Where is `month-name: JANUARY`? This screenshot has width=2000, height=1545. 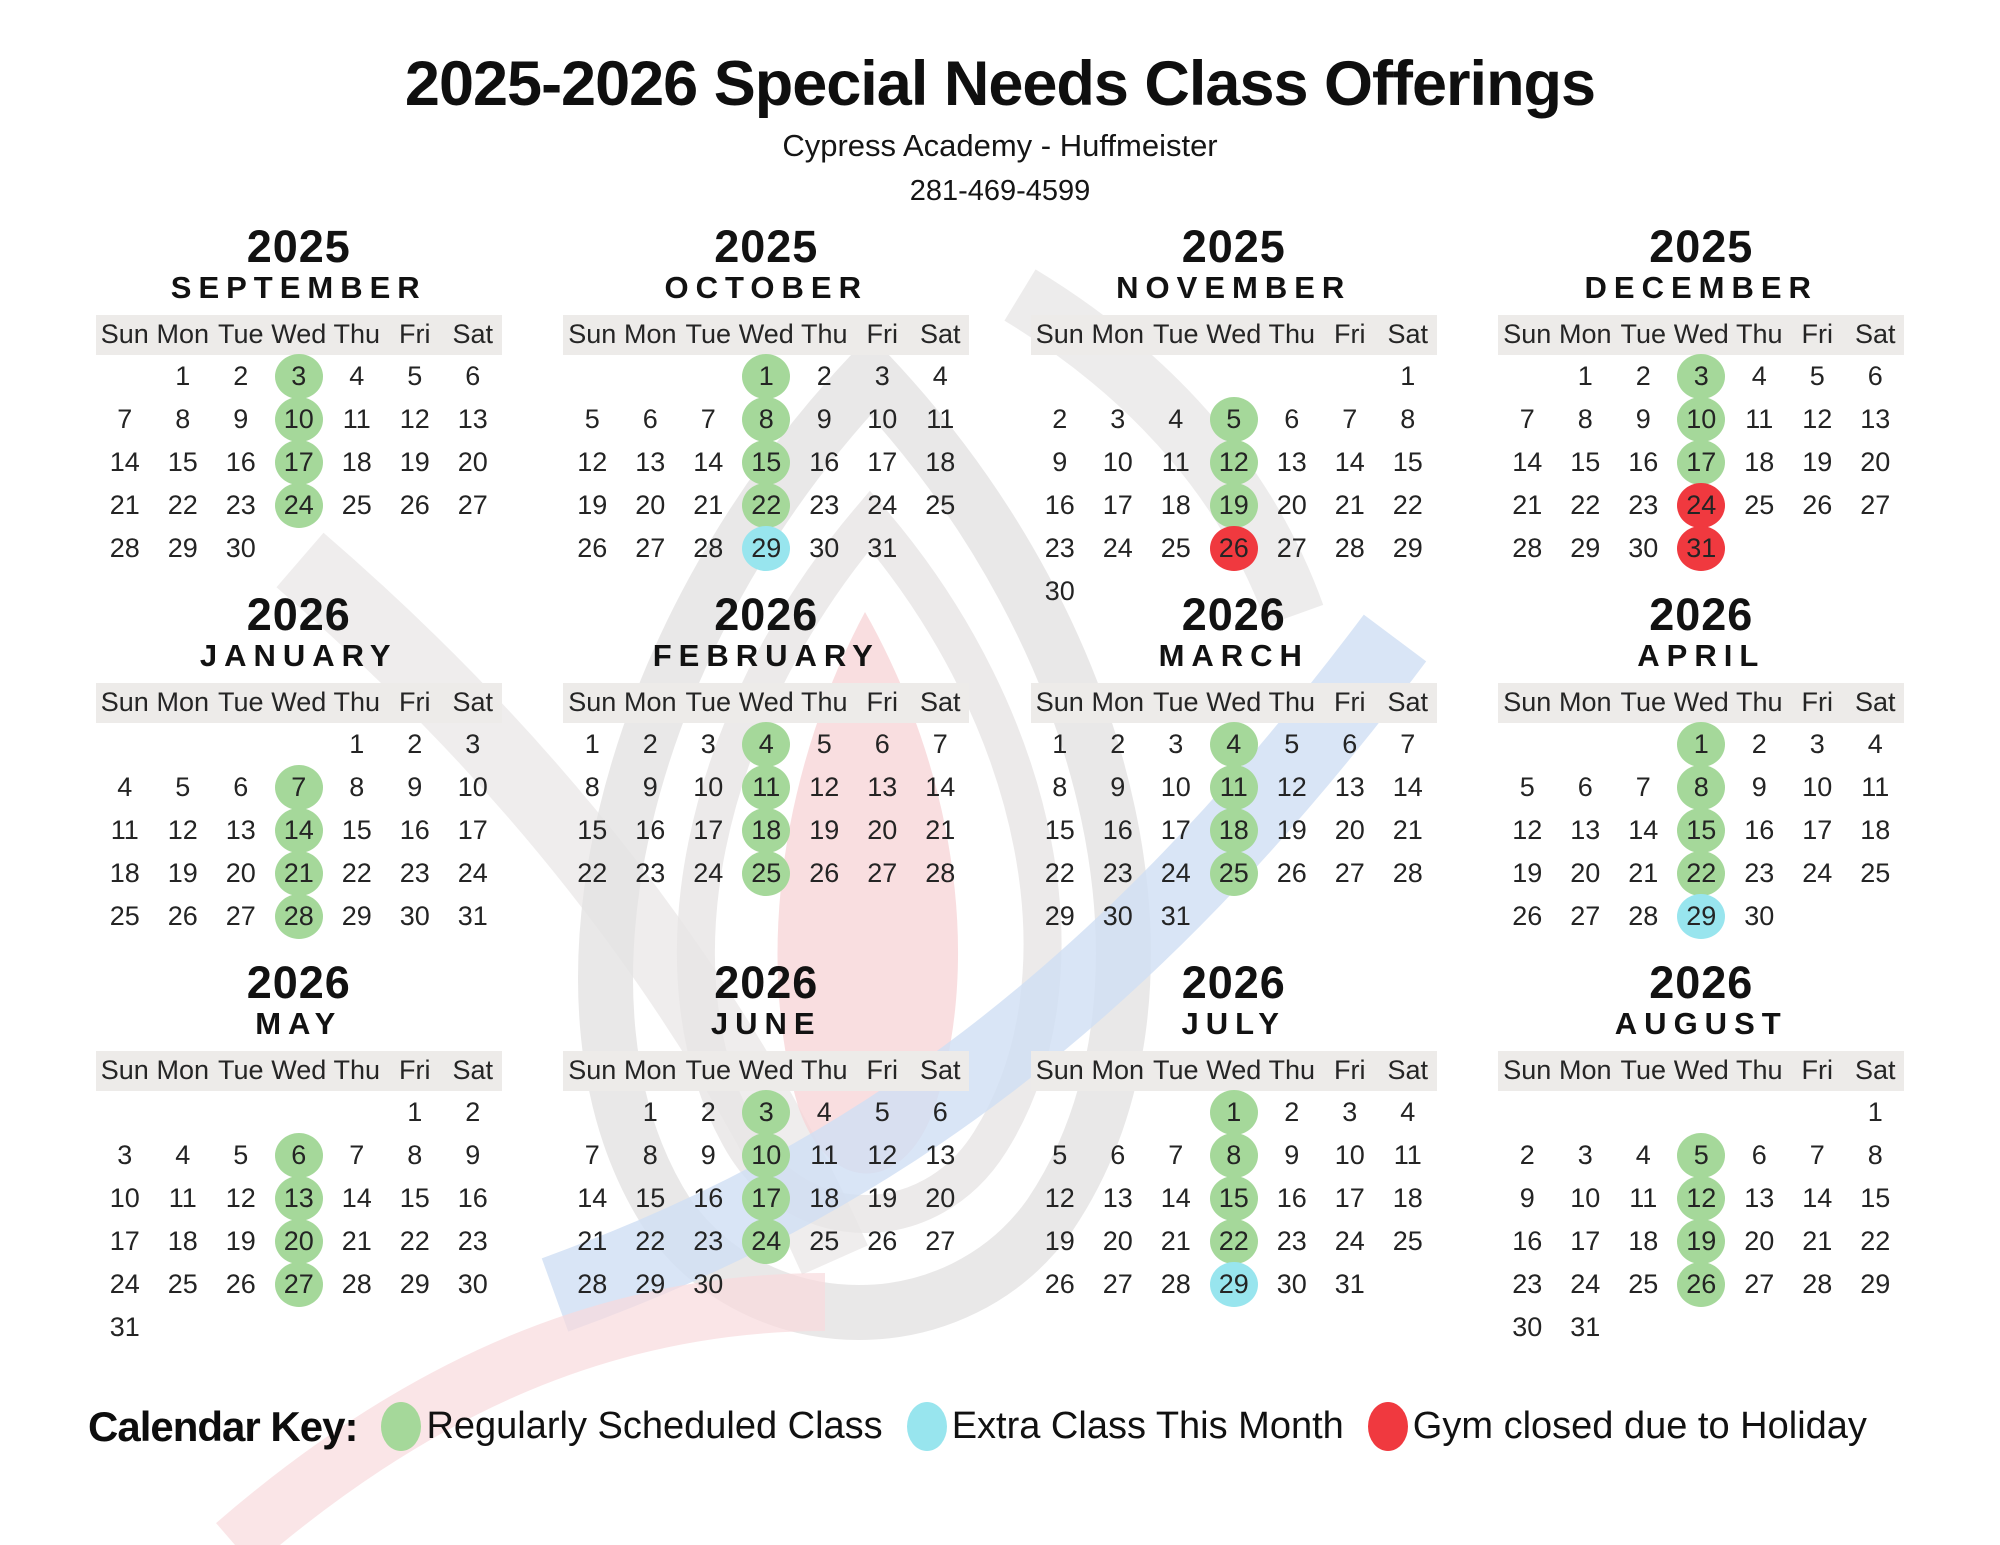 month-name: JANUARY is located at coordinates (298, 656).